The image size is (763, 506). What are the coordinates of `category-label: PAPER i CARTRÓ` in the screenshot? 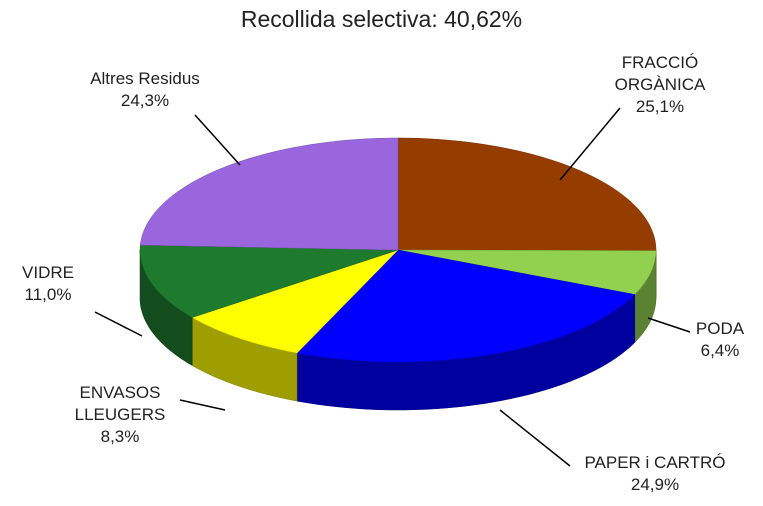 It's located at (655, 462).